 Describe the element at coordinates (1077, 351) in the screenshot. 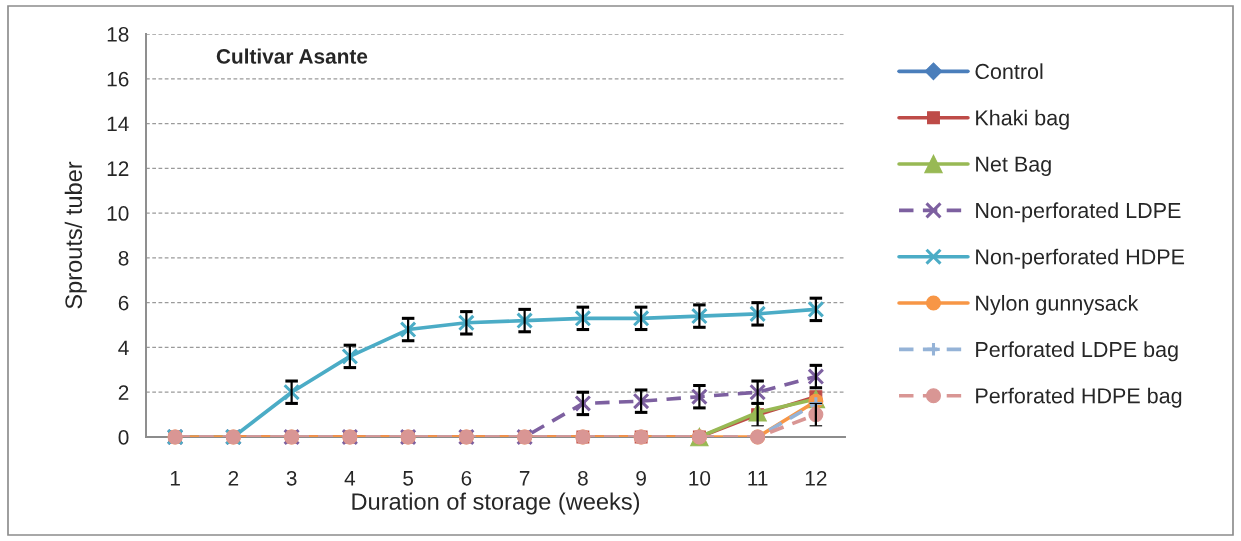

I see `legend-label: Perforated LDPE bag` at that location.